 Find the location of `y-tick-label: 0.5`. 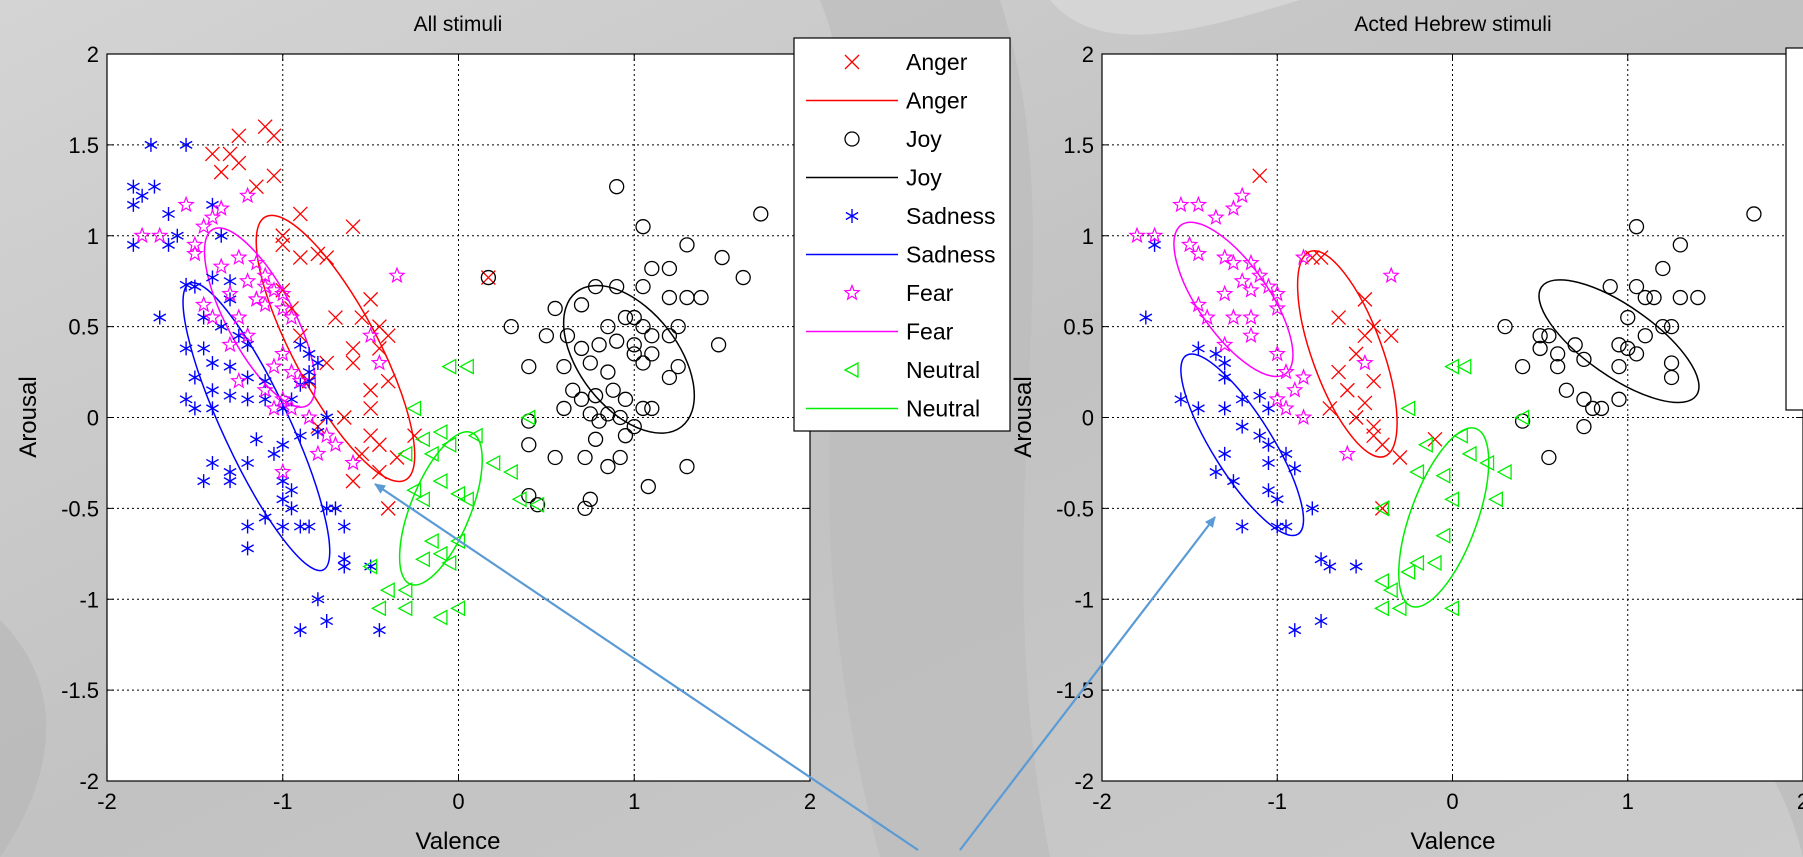

y-tick-label: 0.5 is located at coordinates (83, 327).